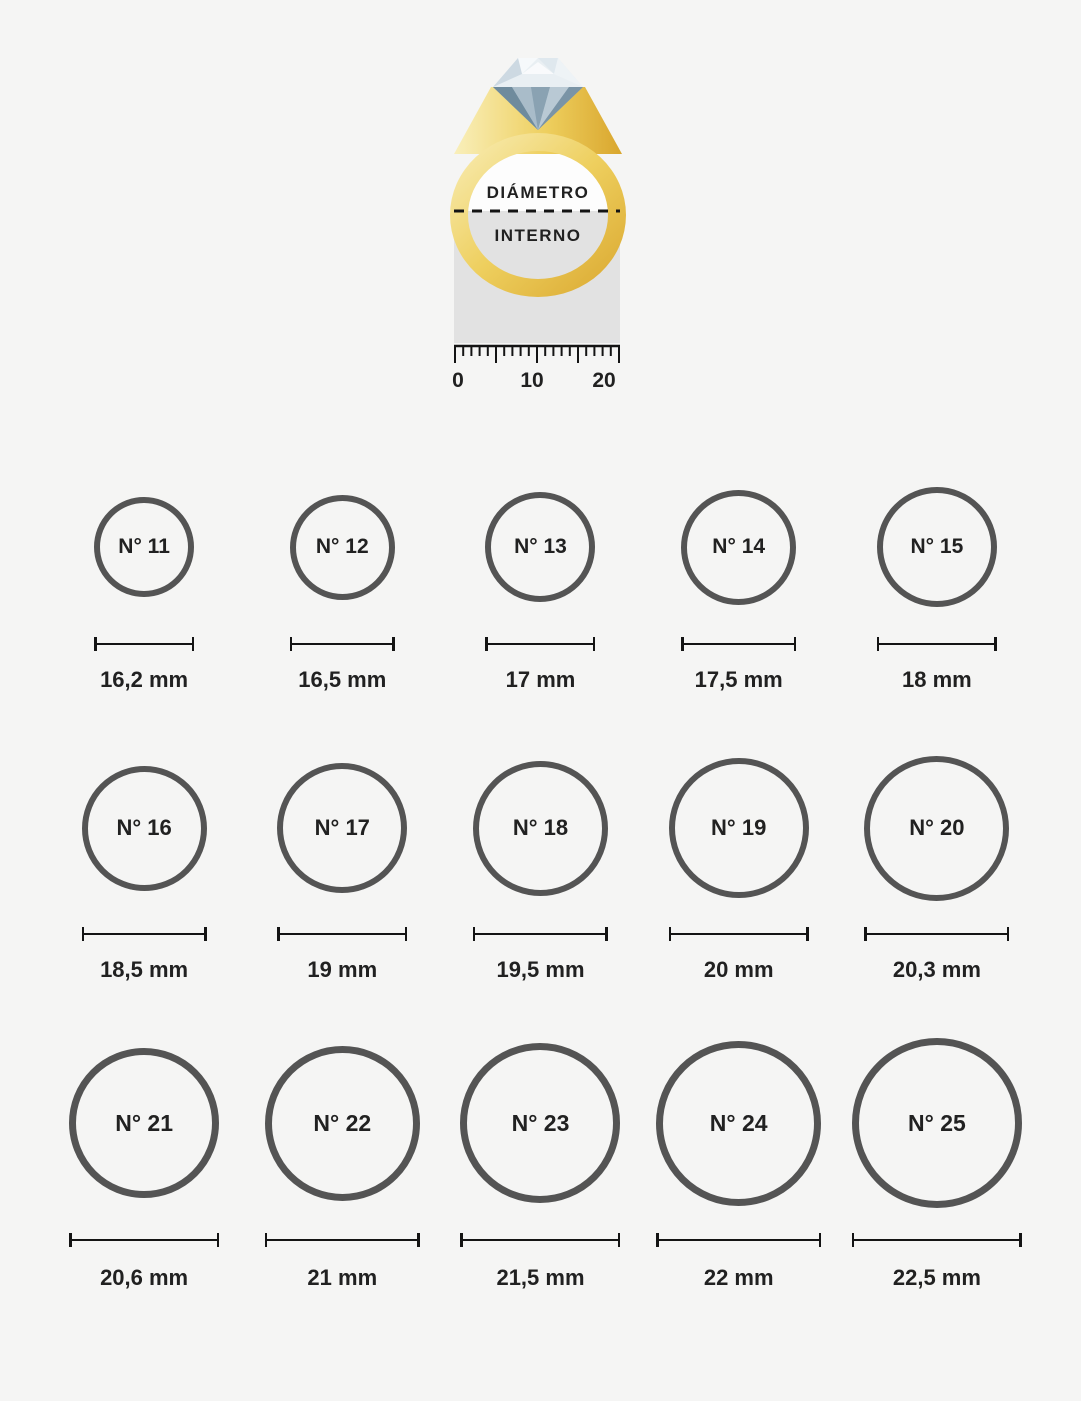 The width and height of the screenshot is (1081, 1401). Describe the element at coordinates (738, 679) in the screenshot. I see `diameter-value: 17,5 mm` at that location.